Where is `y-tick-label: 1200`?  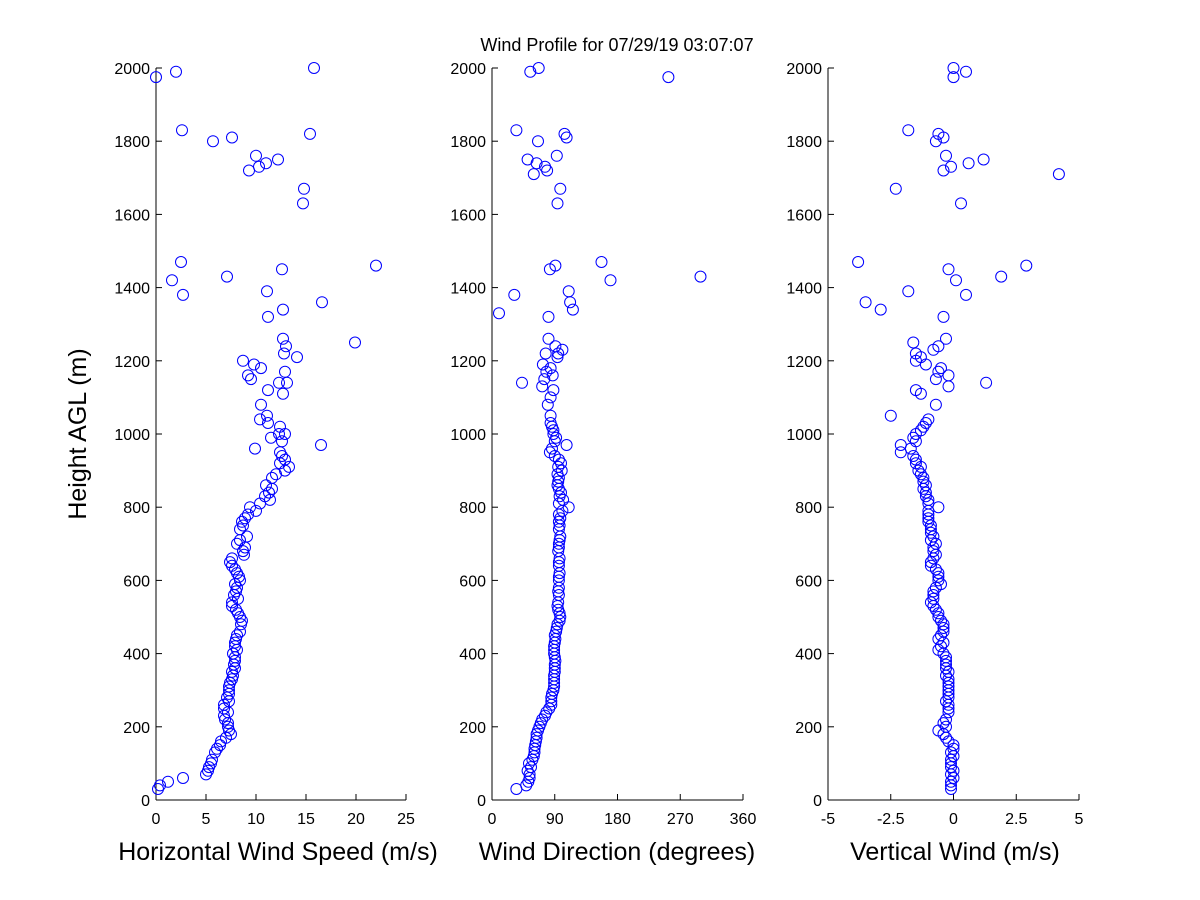 y-tick-label: 1200 is located at coordinates (804, 362).